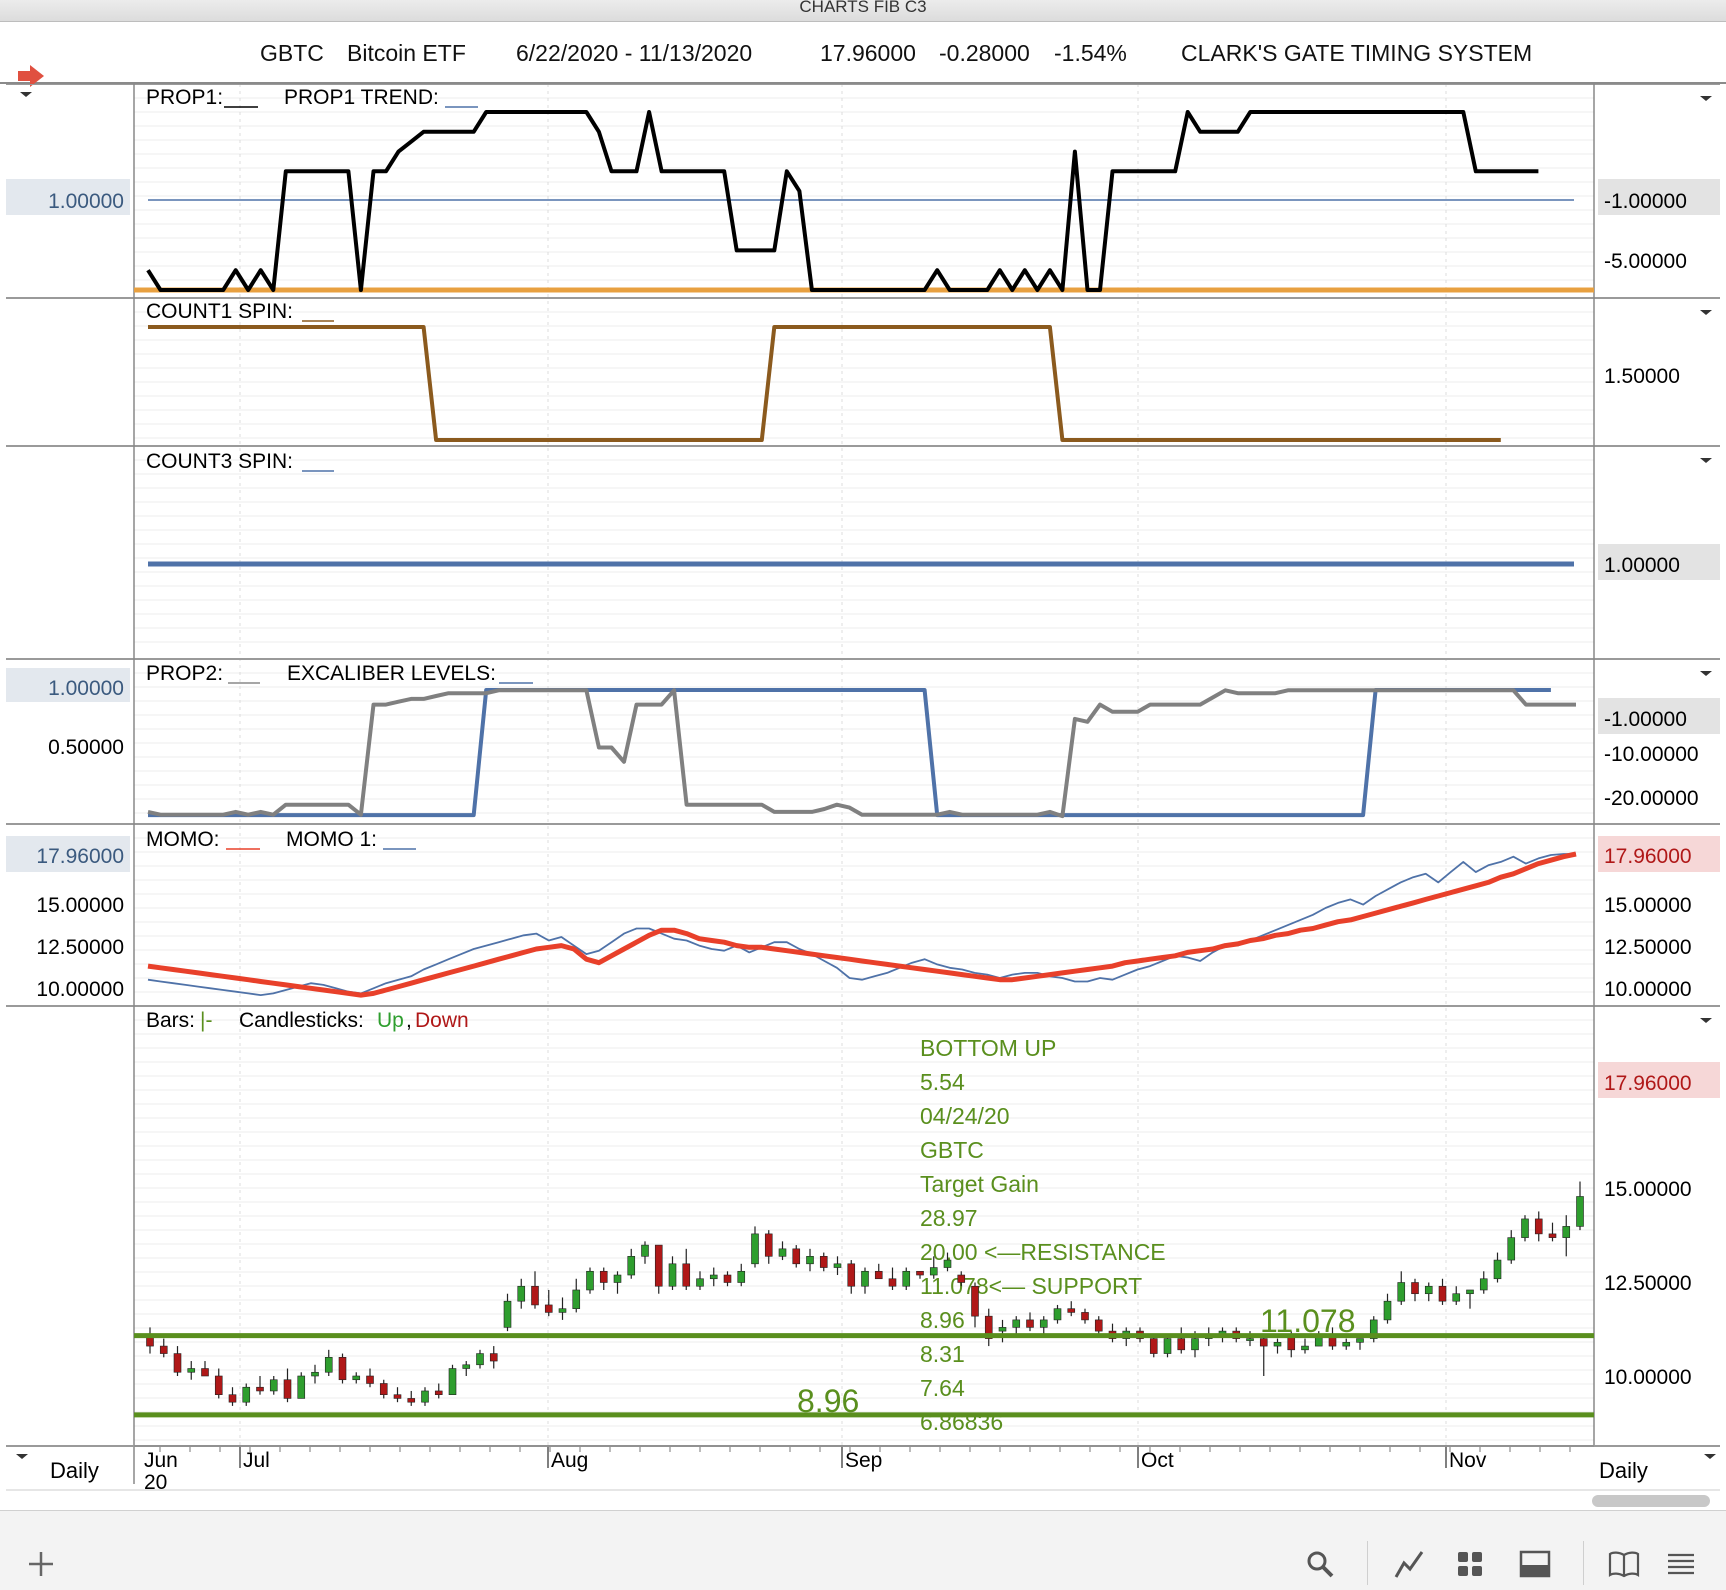  I want to click on prop2-left-value-2: 0.50000, so click(86, 747).